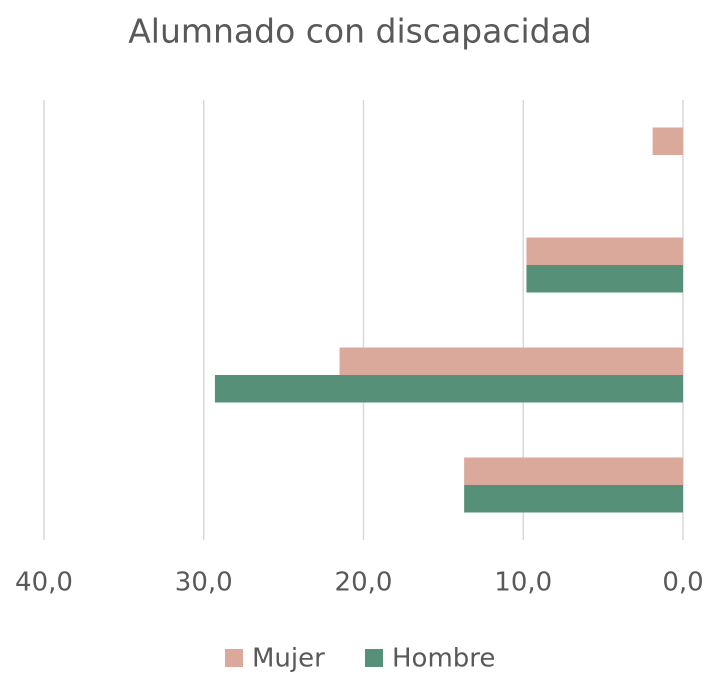  What do you see at coordinates (523, 583) in the screenshot?
I see `x-tick-label: 10,0` at bounding box center [523, 583].